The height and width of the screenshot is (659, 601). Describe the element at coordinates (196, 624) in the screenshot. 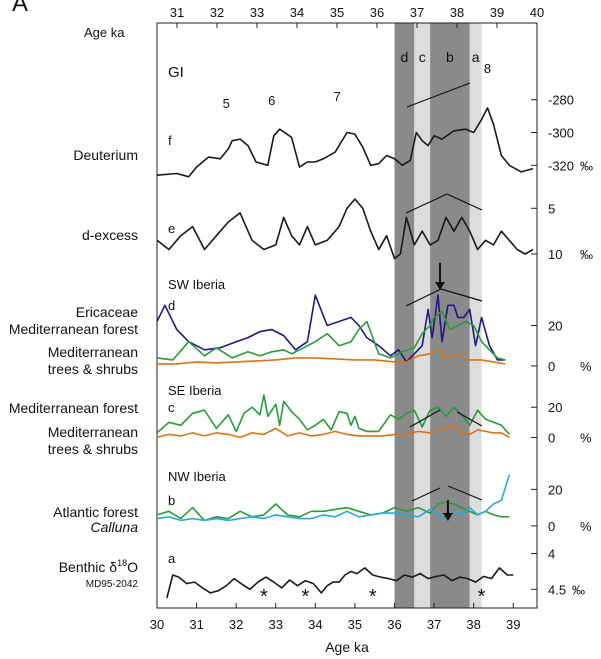

I see `bottom-tick-label: 31` at that location.